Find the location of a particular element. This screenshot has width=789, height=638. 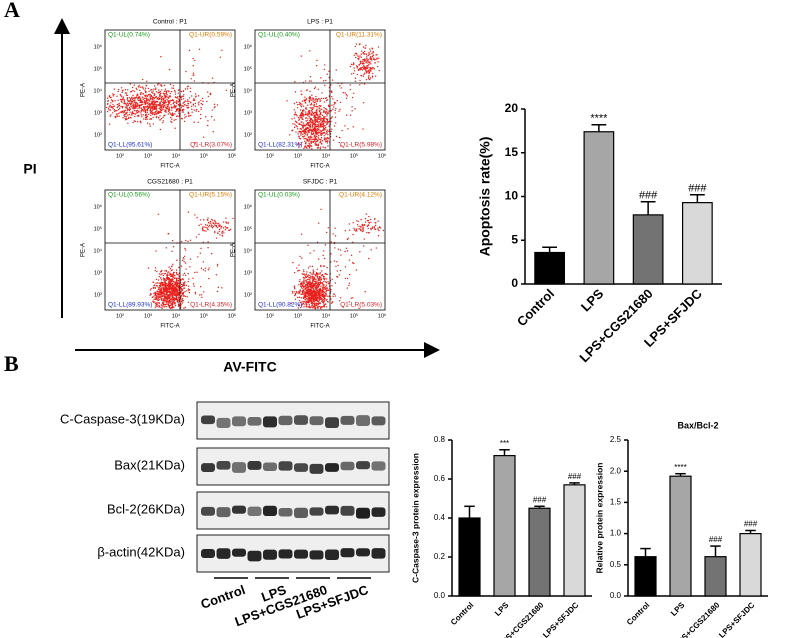

tick-label: 10⁵ is located at coordinates (248, 68).